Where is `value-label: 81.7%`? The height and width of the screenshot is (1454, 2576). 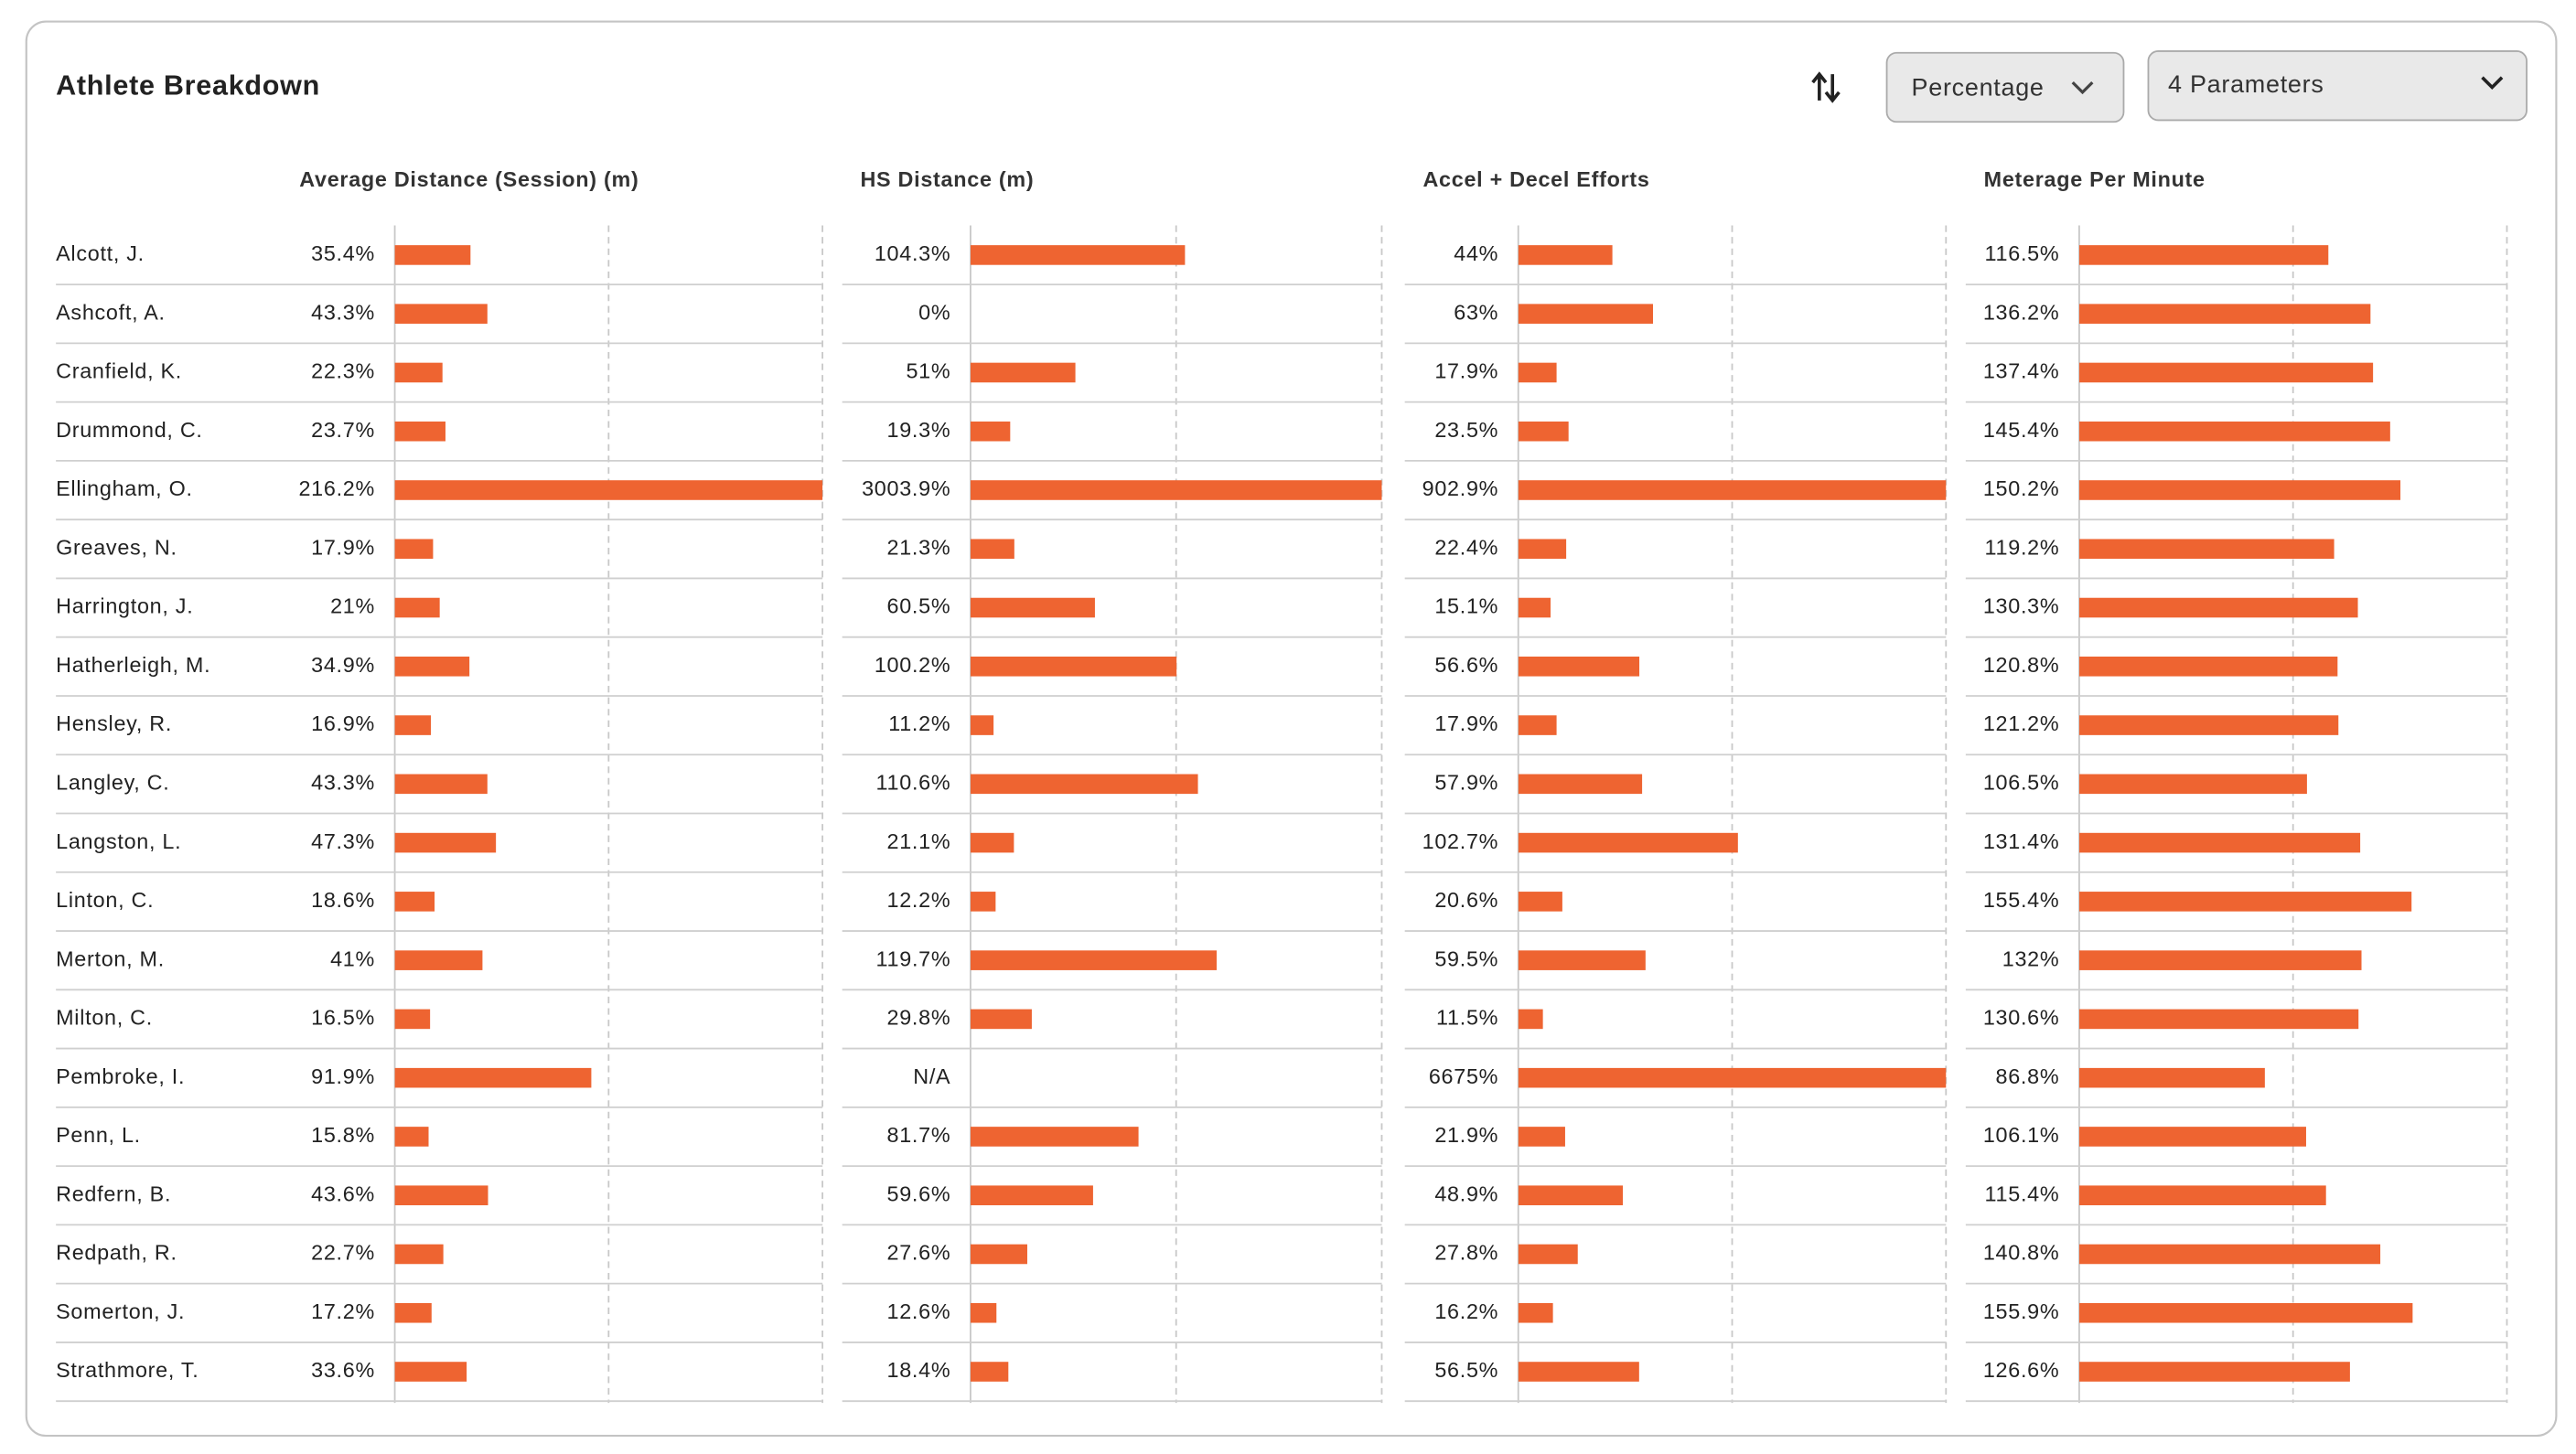
value-label: 81.7% is located at coordinates (919, 1135).